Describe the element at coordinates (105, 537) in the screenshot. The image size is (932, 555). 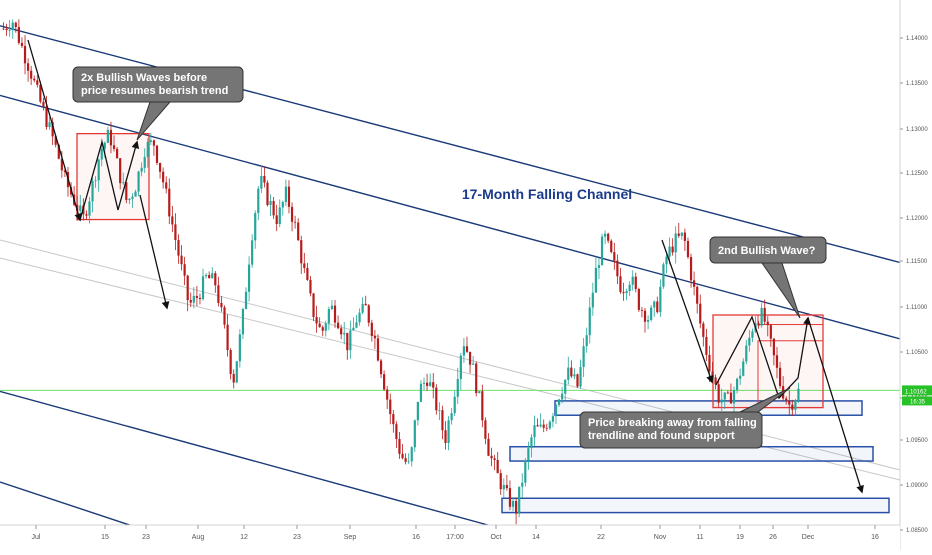
I see `time-tick-label: 15` at that location.